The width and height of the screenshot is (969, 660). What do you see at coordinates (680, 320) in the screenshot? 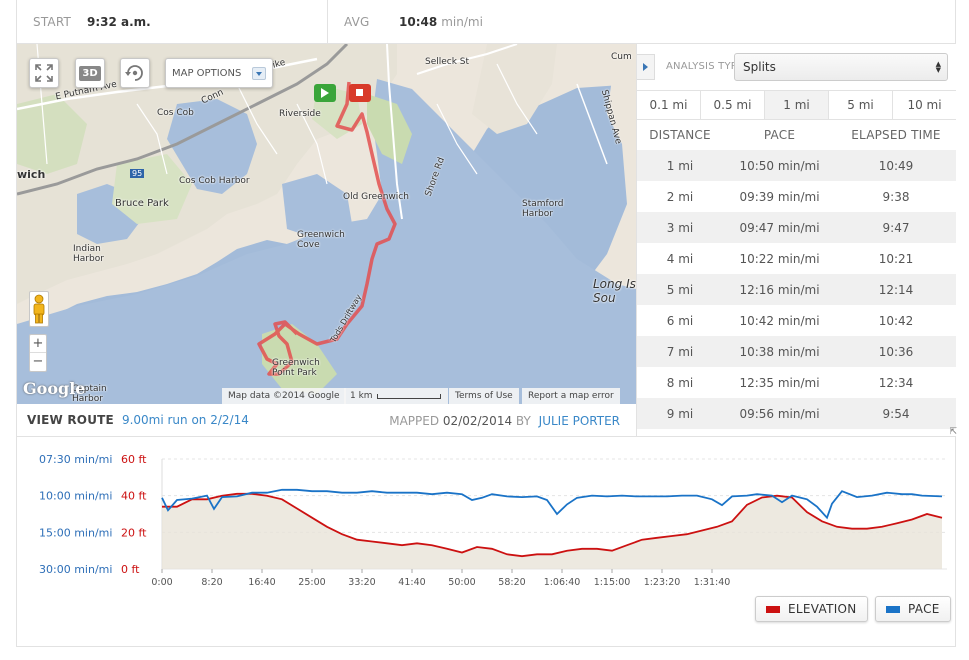
I see `split-distance: 6 mi` at bounding box center [680, 320].